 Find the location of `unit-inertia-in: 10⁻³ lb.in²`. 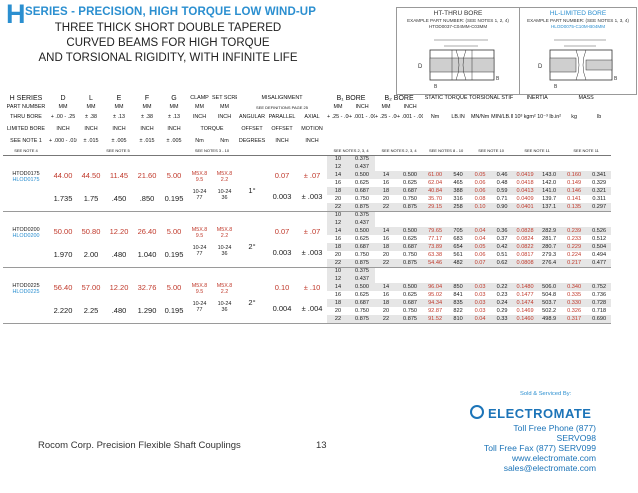

unit-inertia-in: 10⁻³ lb.in² is located at coordinates (549, 117).